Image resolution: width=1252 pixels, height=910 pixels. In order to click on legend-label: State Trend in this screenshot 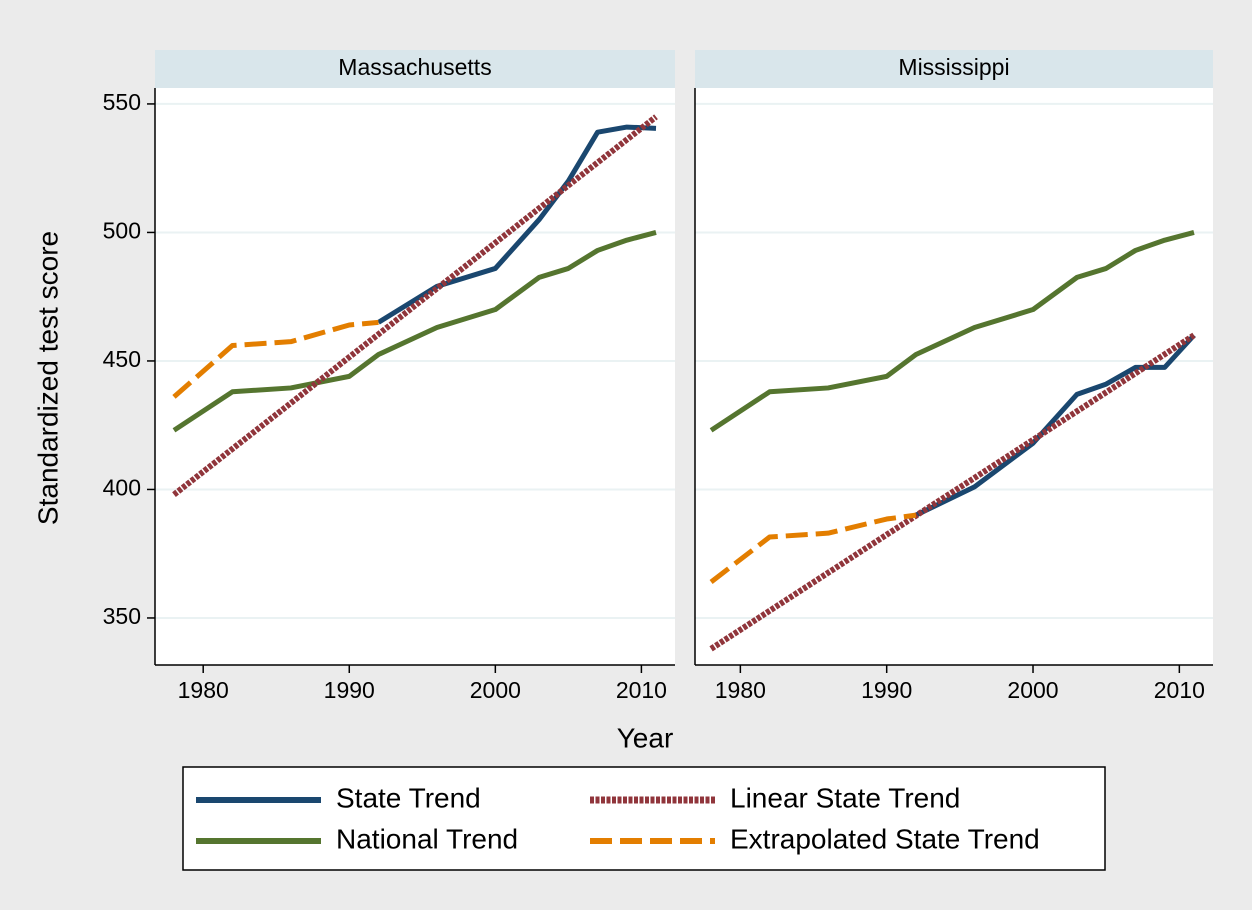, I will do `click(408, 797)`.